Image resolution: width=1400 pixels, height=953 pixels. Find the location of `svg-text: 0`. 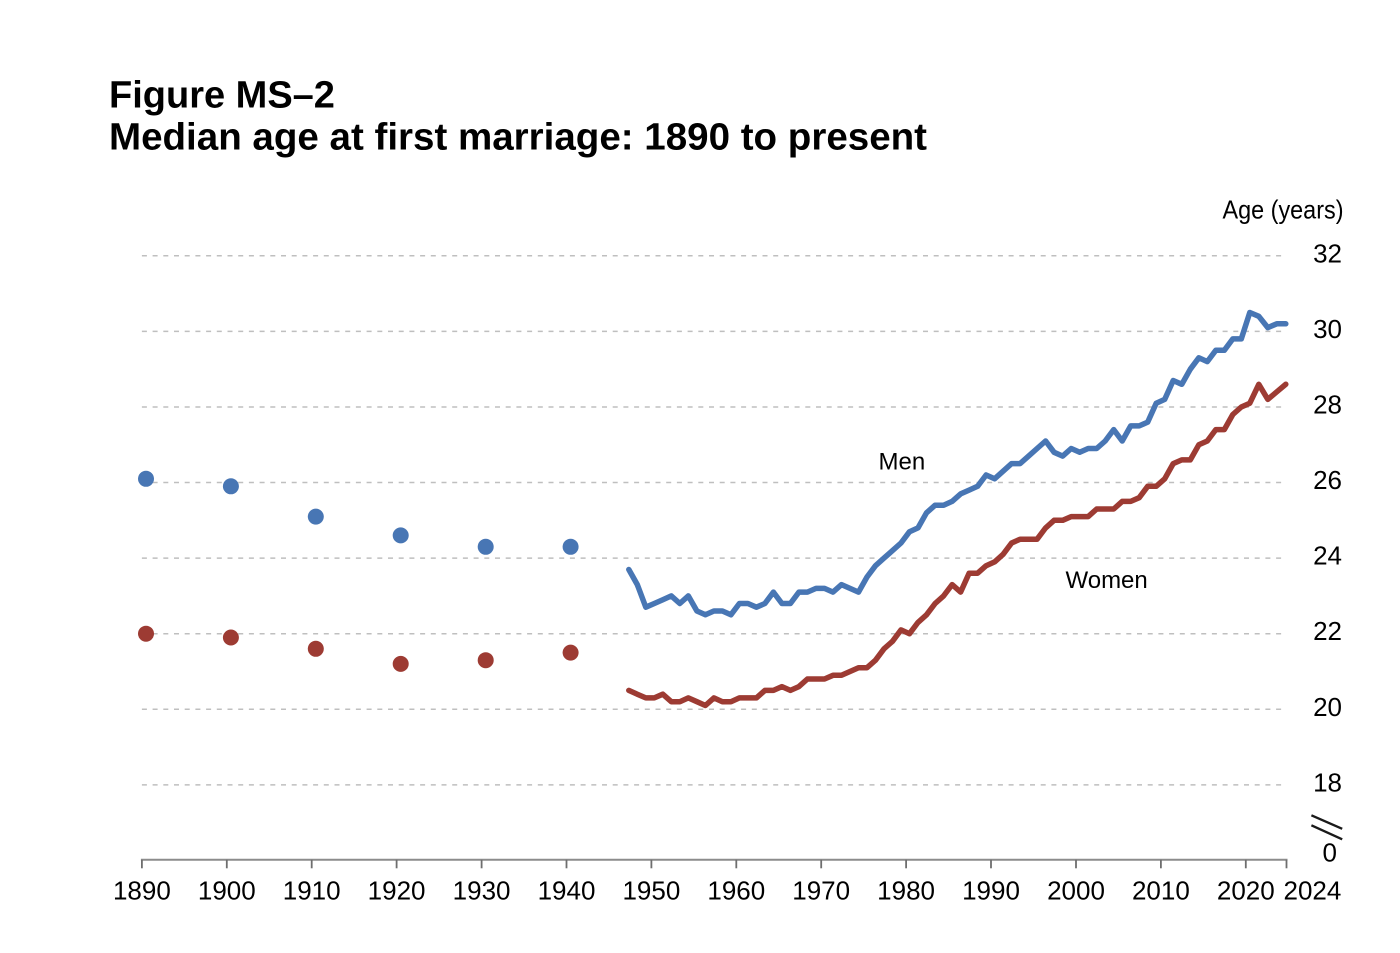

svg-text: 0 is located at coordinates (1330, 853).